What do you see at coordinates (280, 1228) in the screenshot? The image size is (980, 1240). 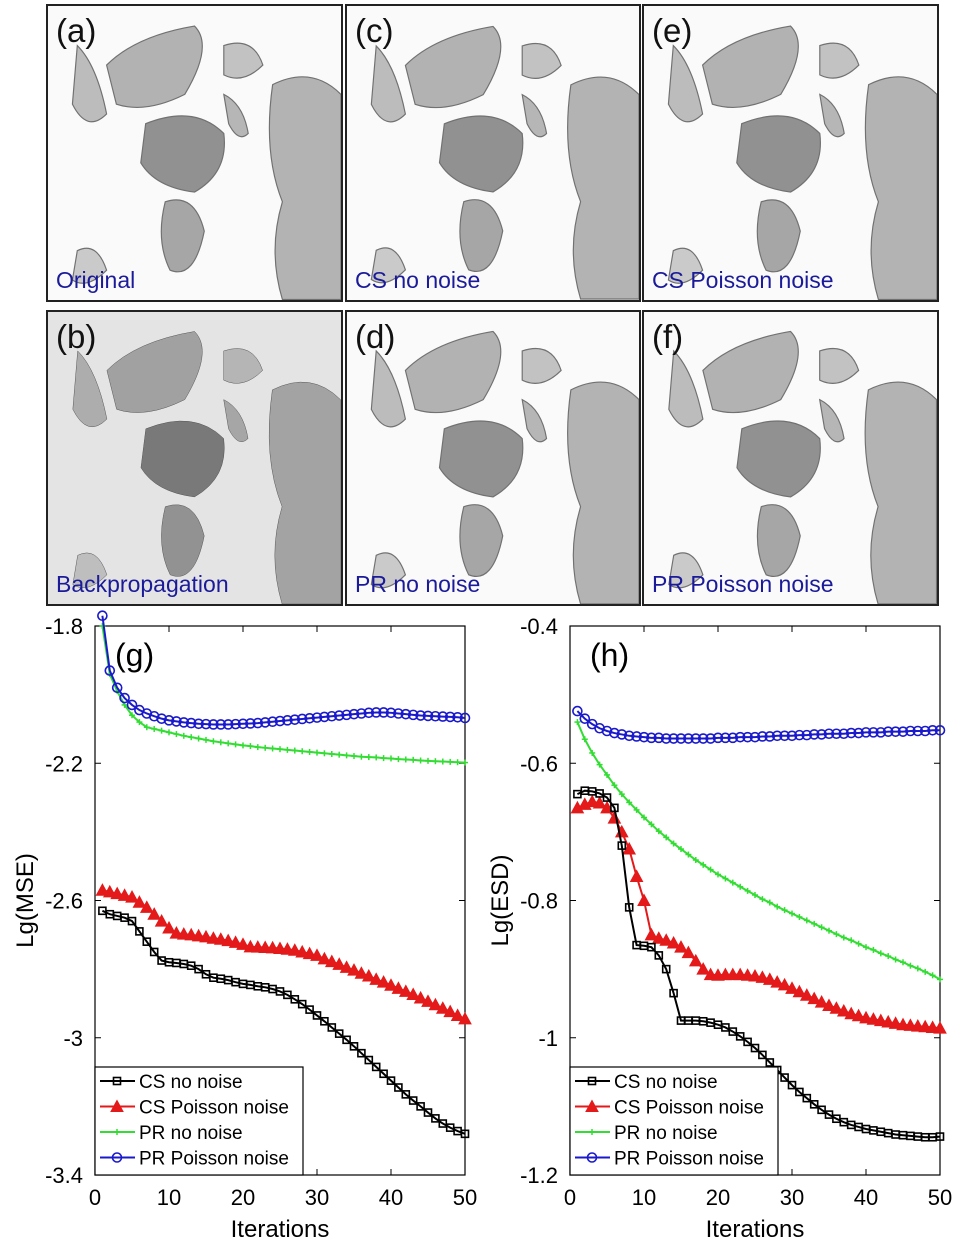 I see `x-axis-label: Iterations` at bounding box center [280, 1228].